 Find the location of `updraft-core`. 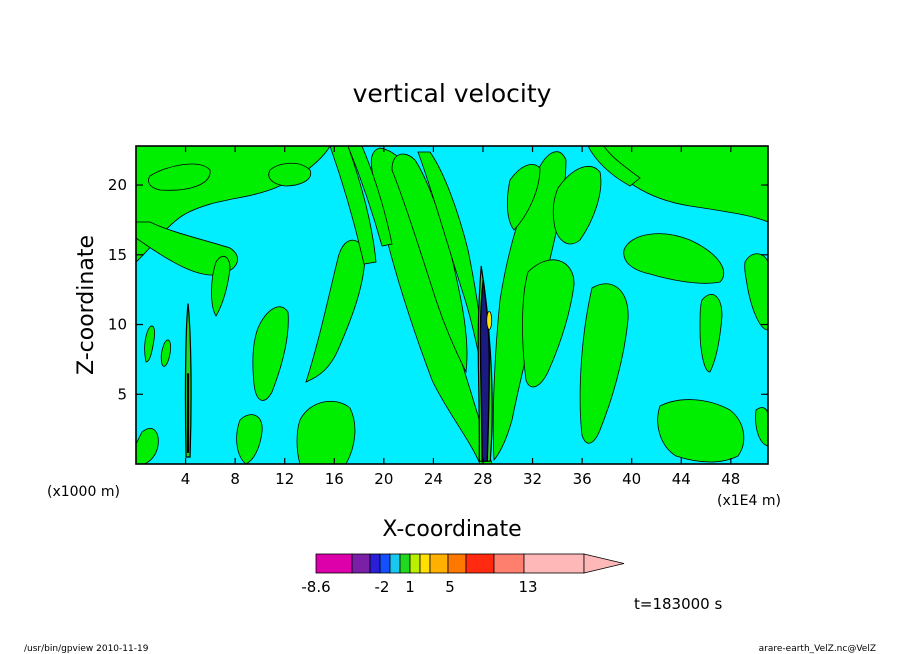

updraft-core is located at coordinates (485, 363).